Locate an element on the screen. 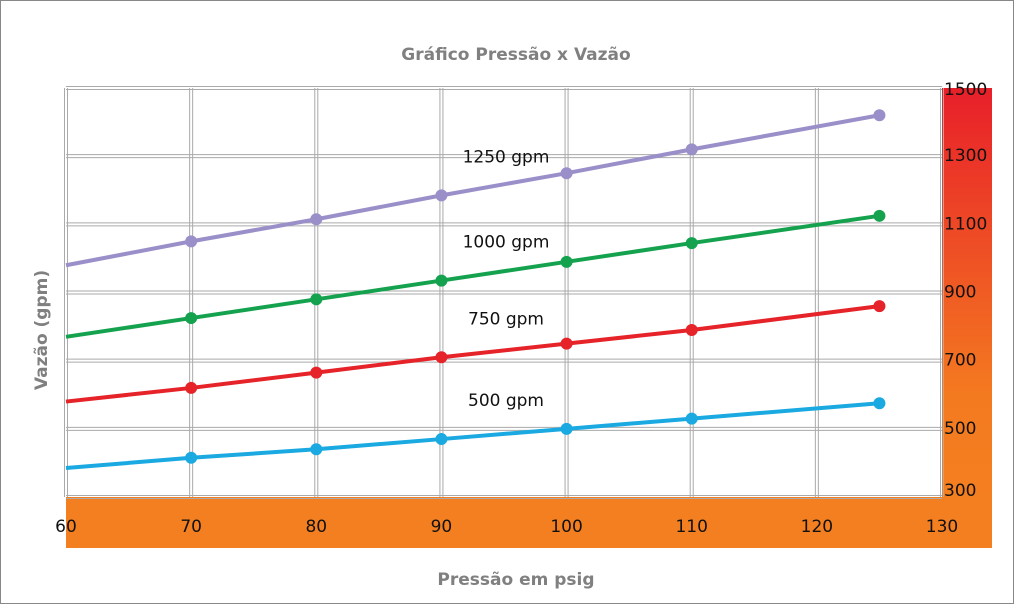 The image size is (1014, 604). y-tick-label: 1100 is located at coordinates (965, 224).